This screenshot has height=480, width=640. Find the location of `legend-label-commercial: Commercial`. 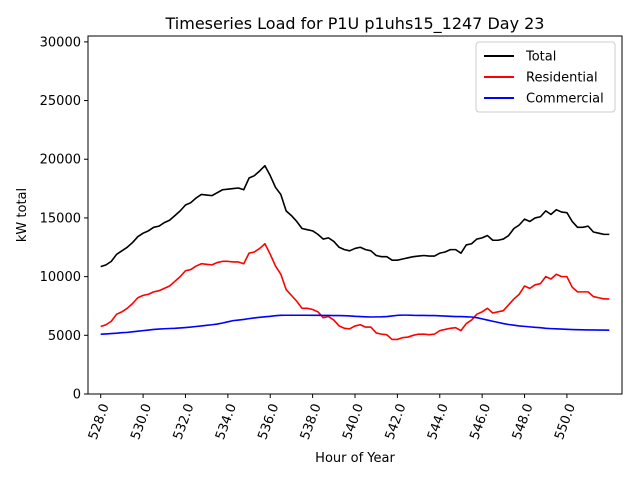

legend-label-commercial: Commercial is located at coordinates (565, 99).